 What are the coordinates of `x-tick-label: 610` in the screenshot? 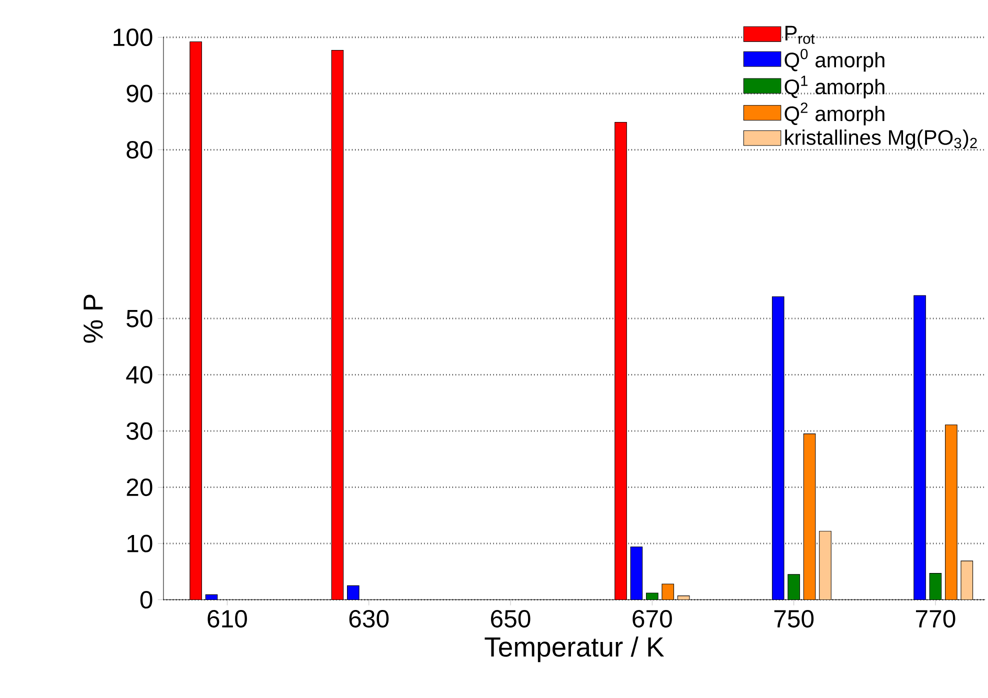 It's located at (227, 619).